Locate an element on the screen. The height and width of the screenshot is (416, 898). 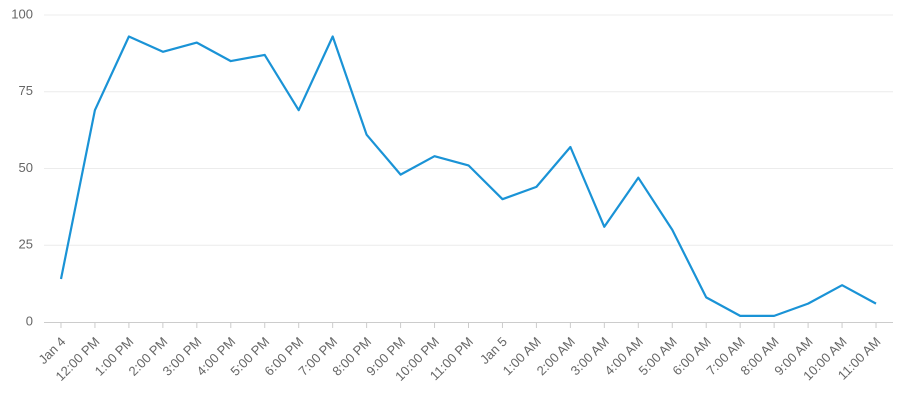
y-tick-label: 75 is located at coordinates (26, 90).